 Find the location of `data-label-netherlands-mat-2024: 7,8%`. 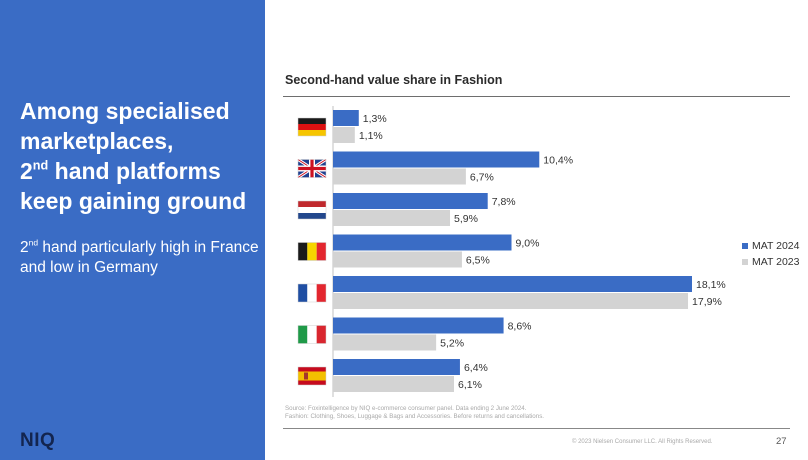

data-label-netherlands-mat-2024: 7,8% is located at coordinates (504, 202).